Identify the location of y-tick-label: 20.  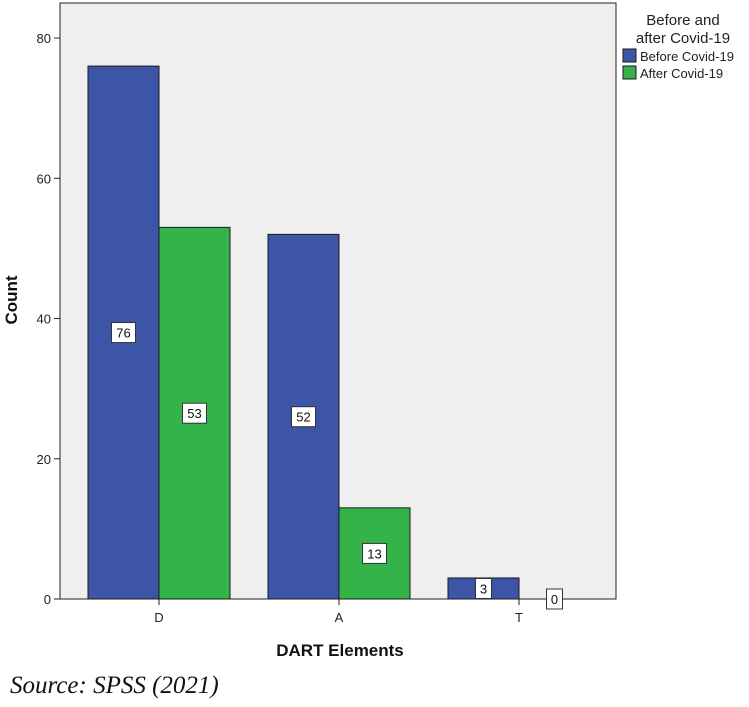
(44, 459).